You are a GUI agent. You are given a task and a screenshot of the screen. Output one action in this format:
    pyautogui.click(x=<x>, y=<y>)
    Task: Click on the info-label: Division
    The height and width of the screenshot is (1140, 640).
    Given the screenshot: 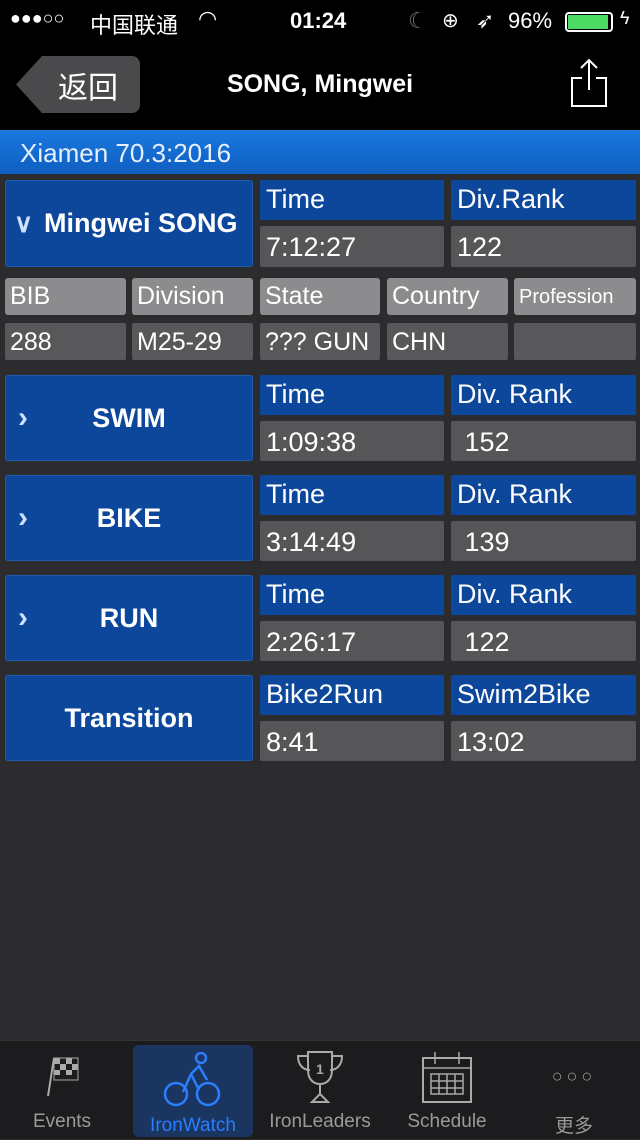 What is the action you would take?
    pyautogui.click(x=192, y=296)
    